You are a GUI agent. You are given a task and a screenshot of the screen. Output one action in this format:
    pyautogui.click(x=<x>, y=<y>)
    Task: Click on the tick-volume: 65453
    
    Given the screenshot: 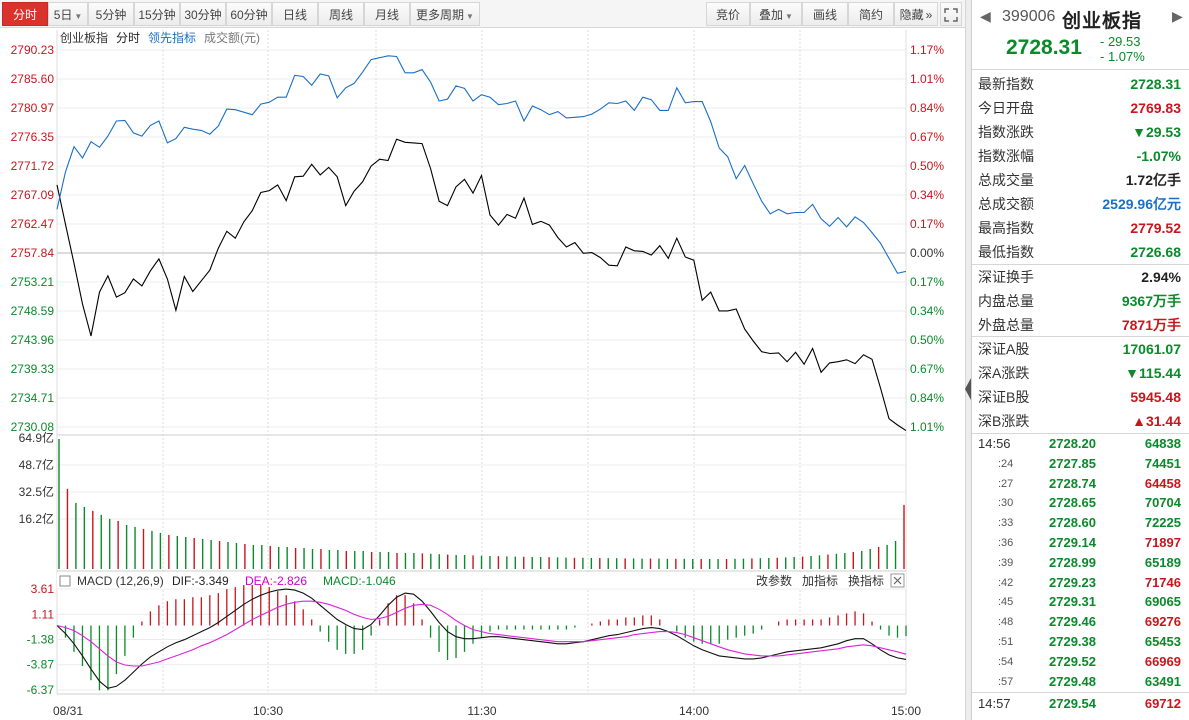 What is the action you would take?
    pyautogui.click(x=1162, y=641)
    